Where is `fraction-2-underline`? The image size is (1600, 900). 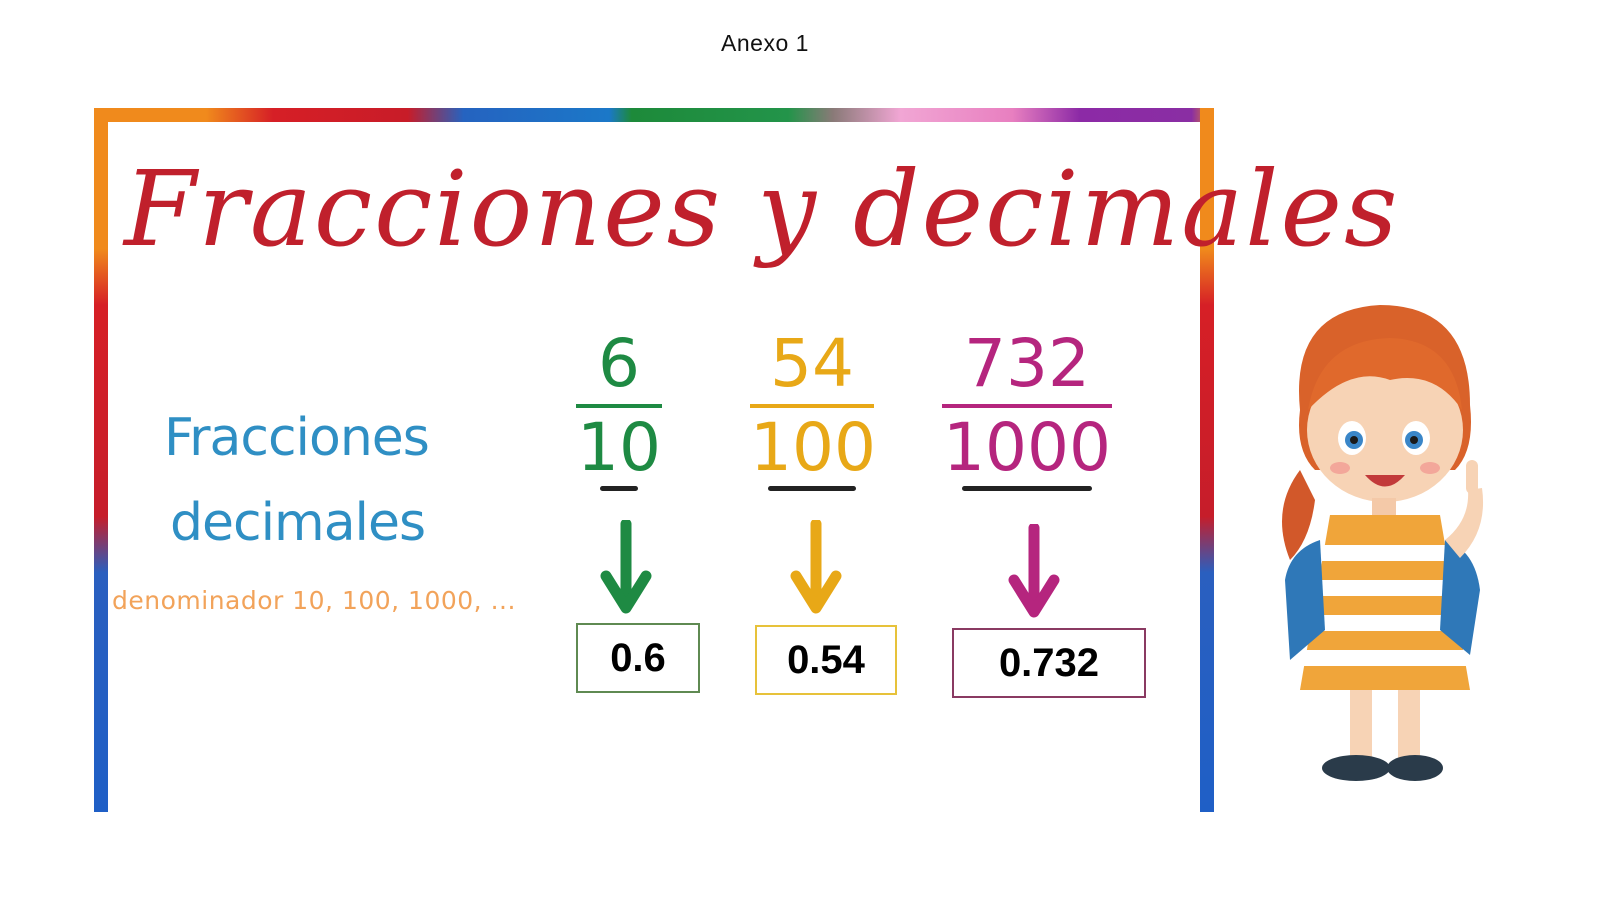
fraction-2-underline is located at coordinates (812, 488).